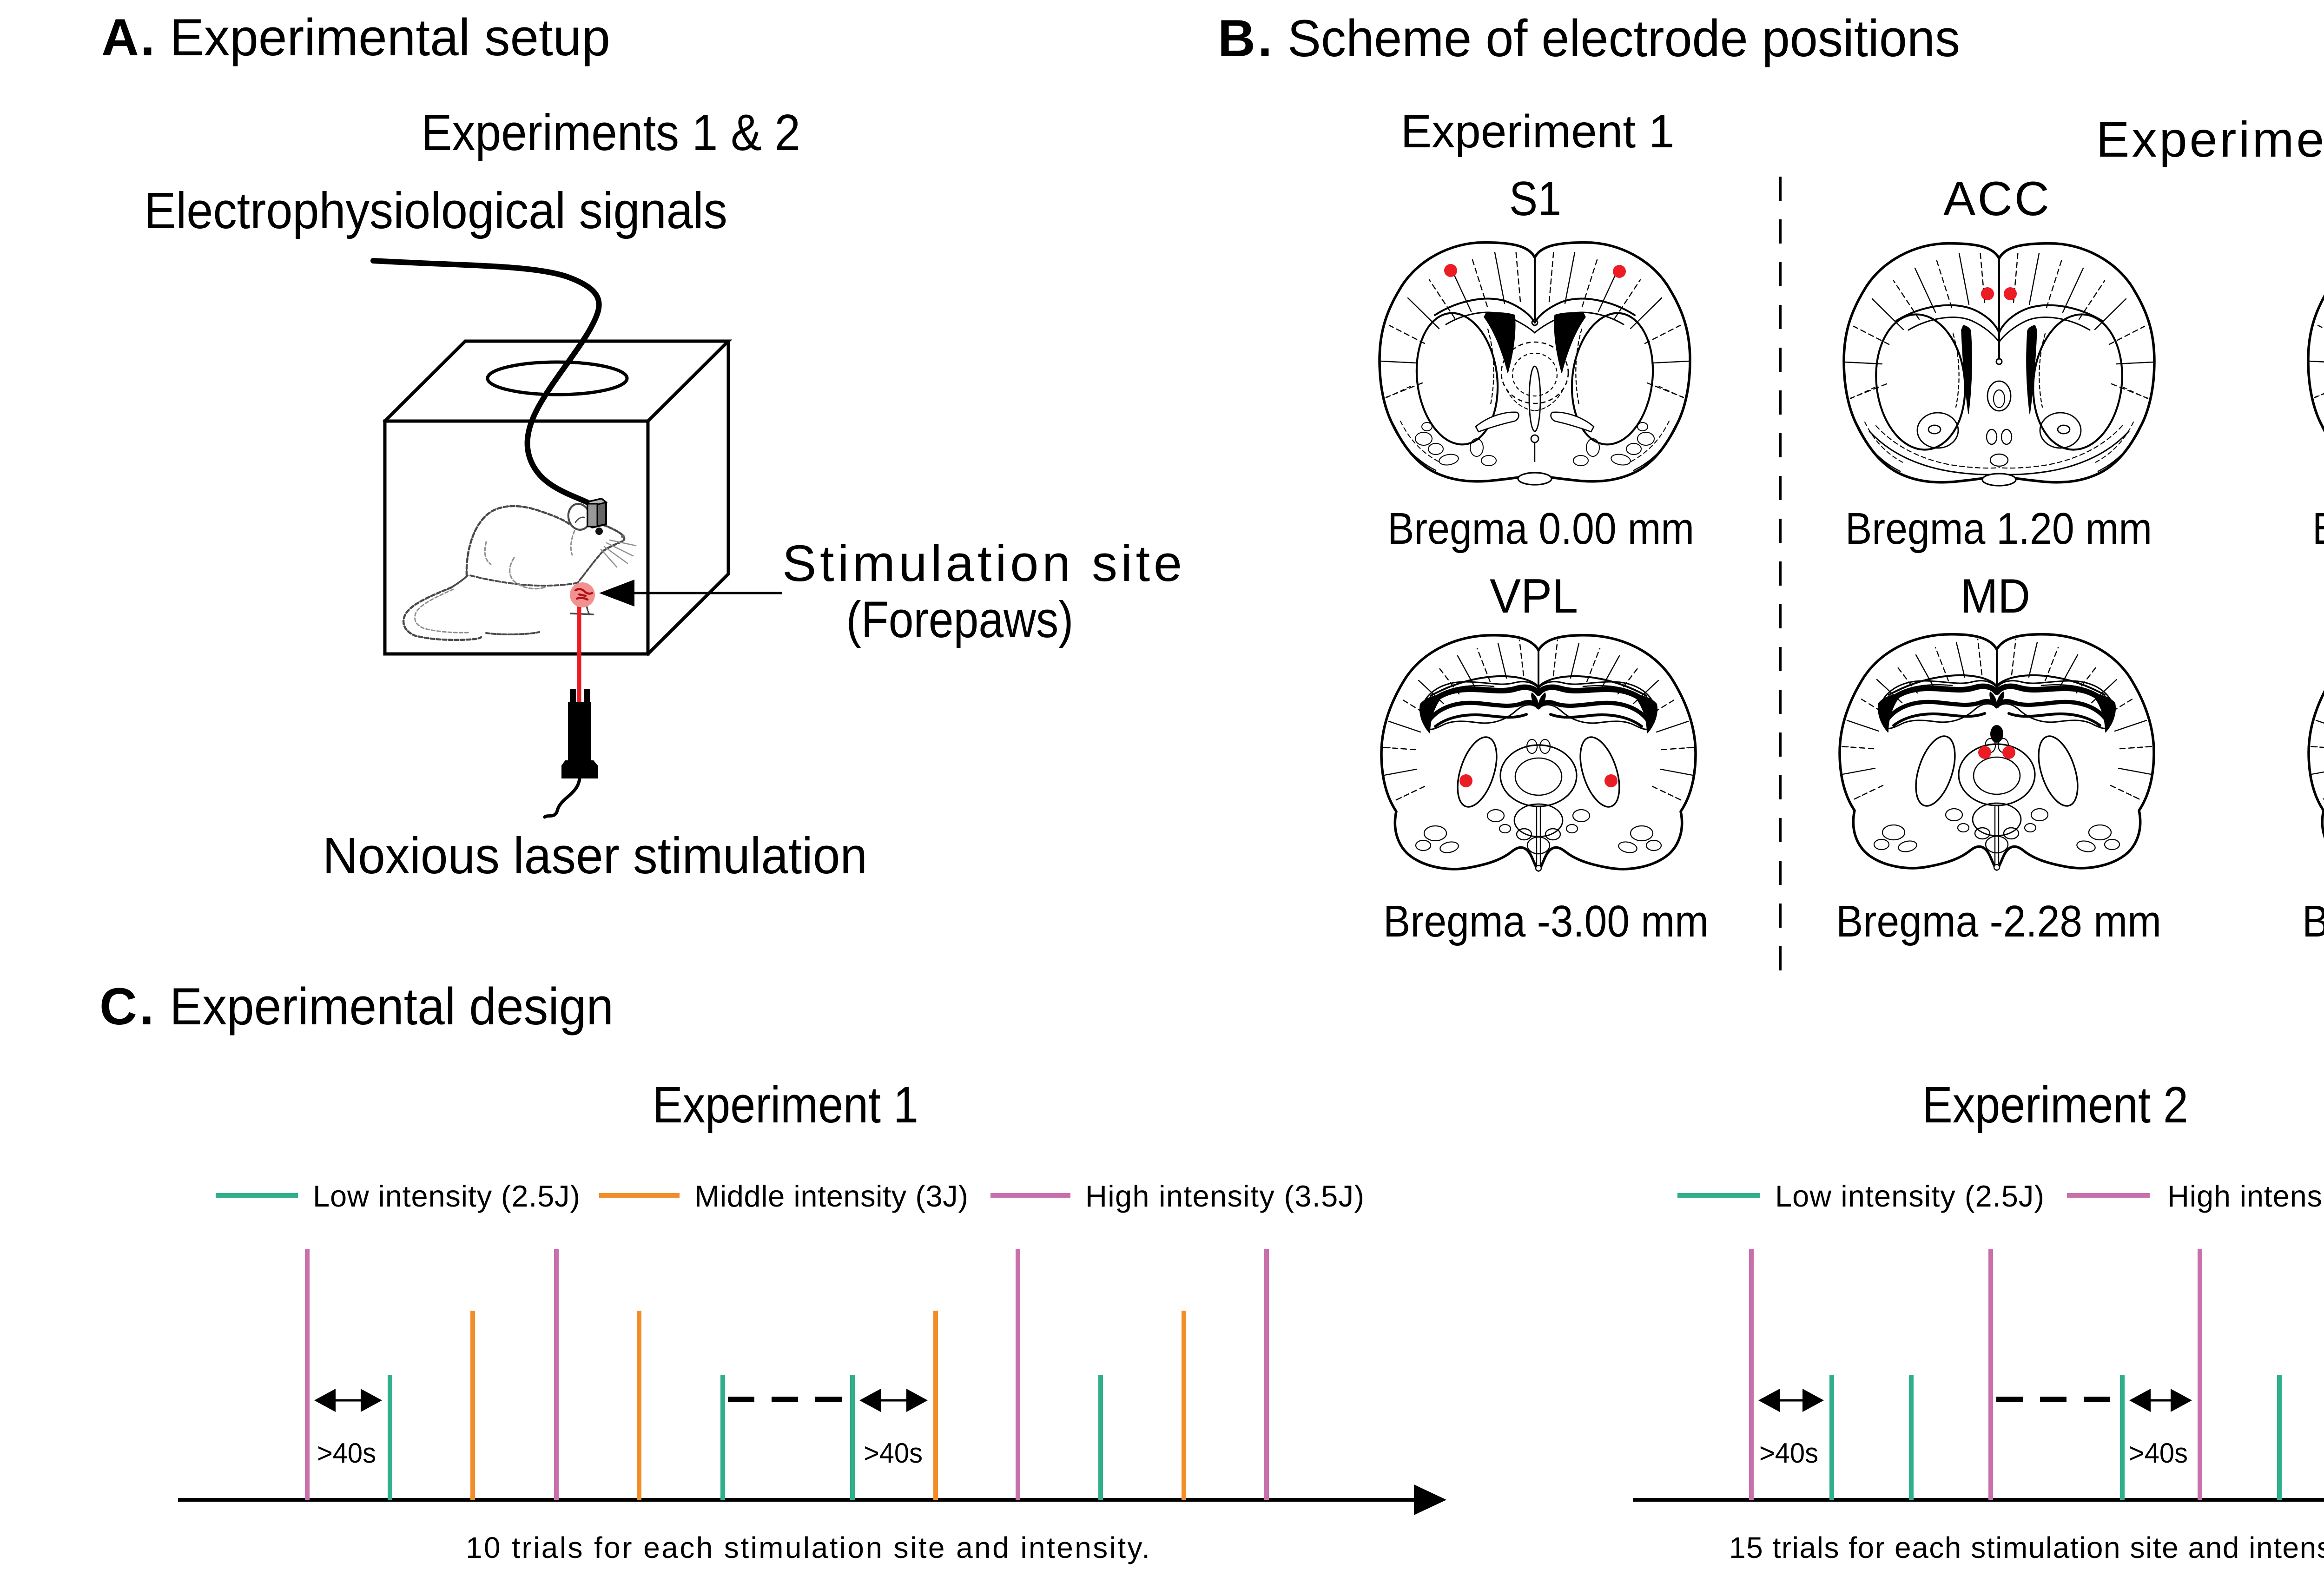 The width and height of the screenshot is (2324, 1583). I want to click on svg-text: ACC, so click(1996, 199).